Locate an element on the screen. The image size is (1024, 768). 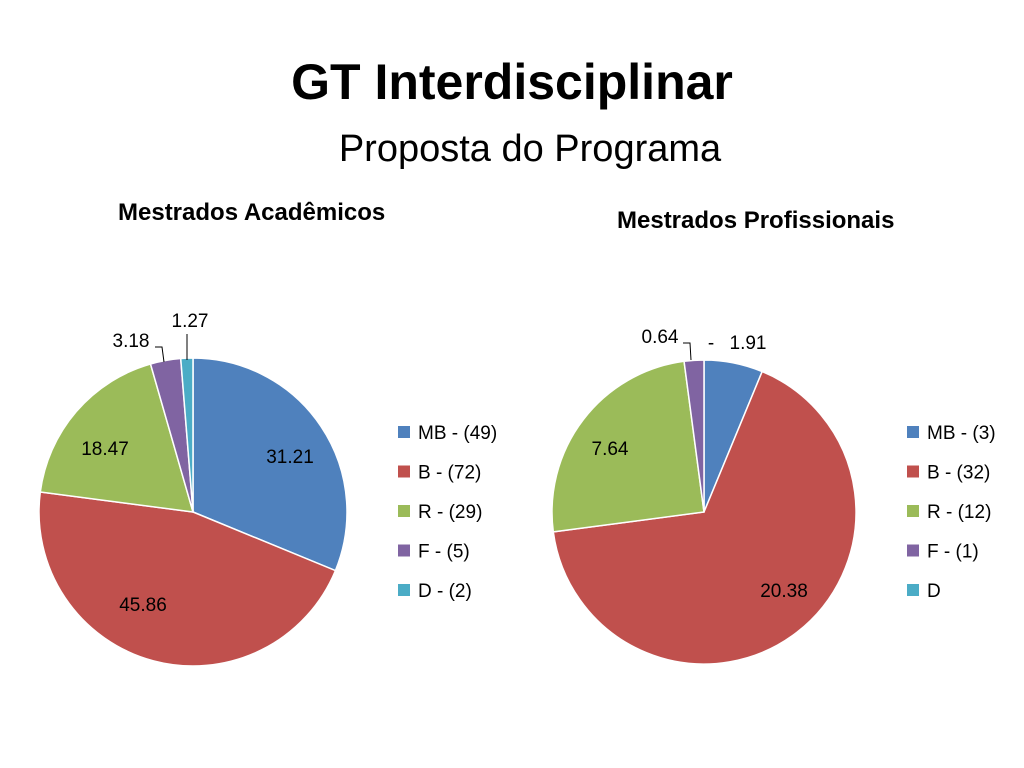
pie0-legend-label-3: F - (5) is located at coordinates (444, 552).